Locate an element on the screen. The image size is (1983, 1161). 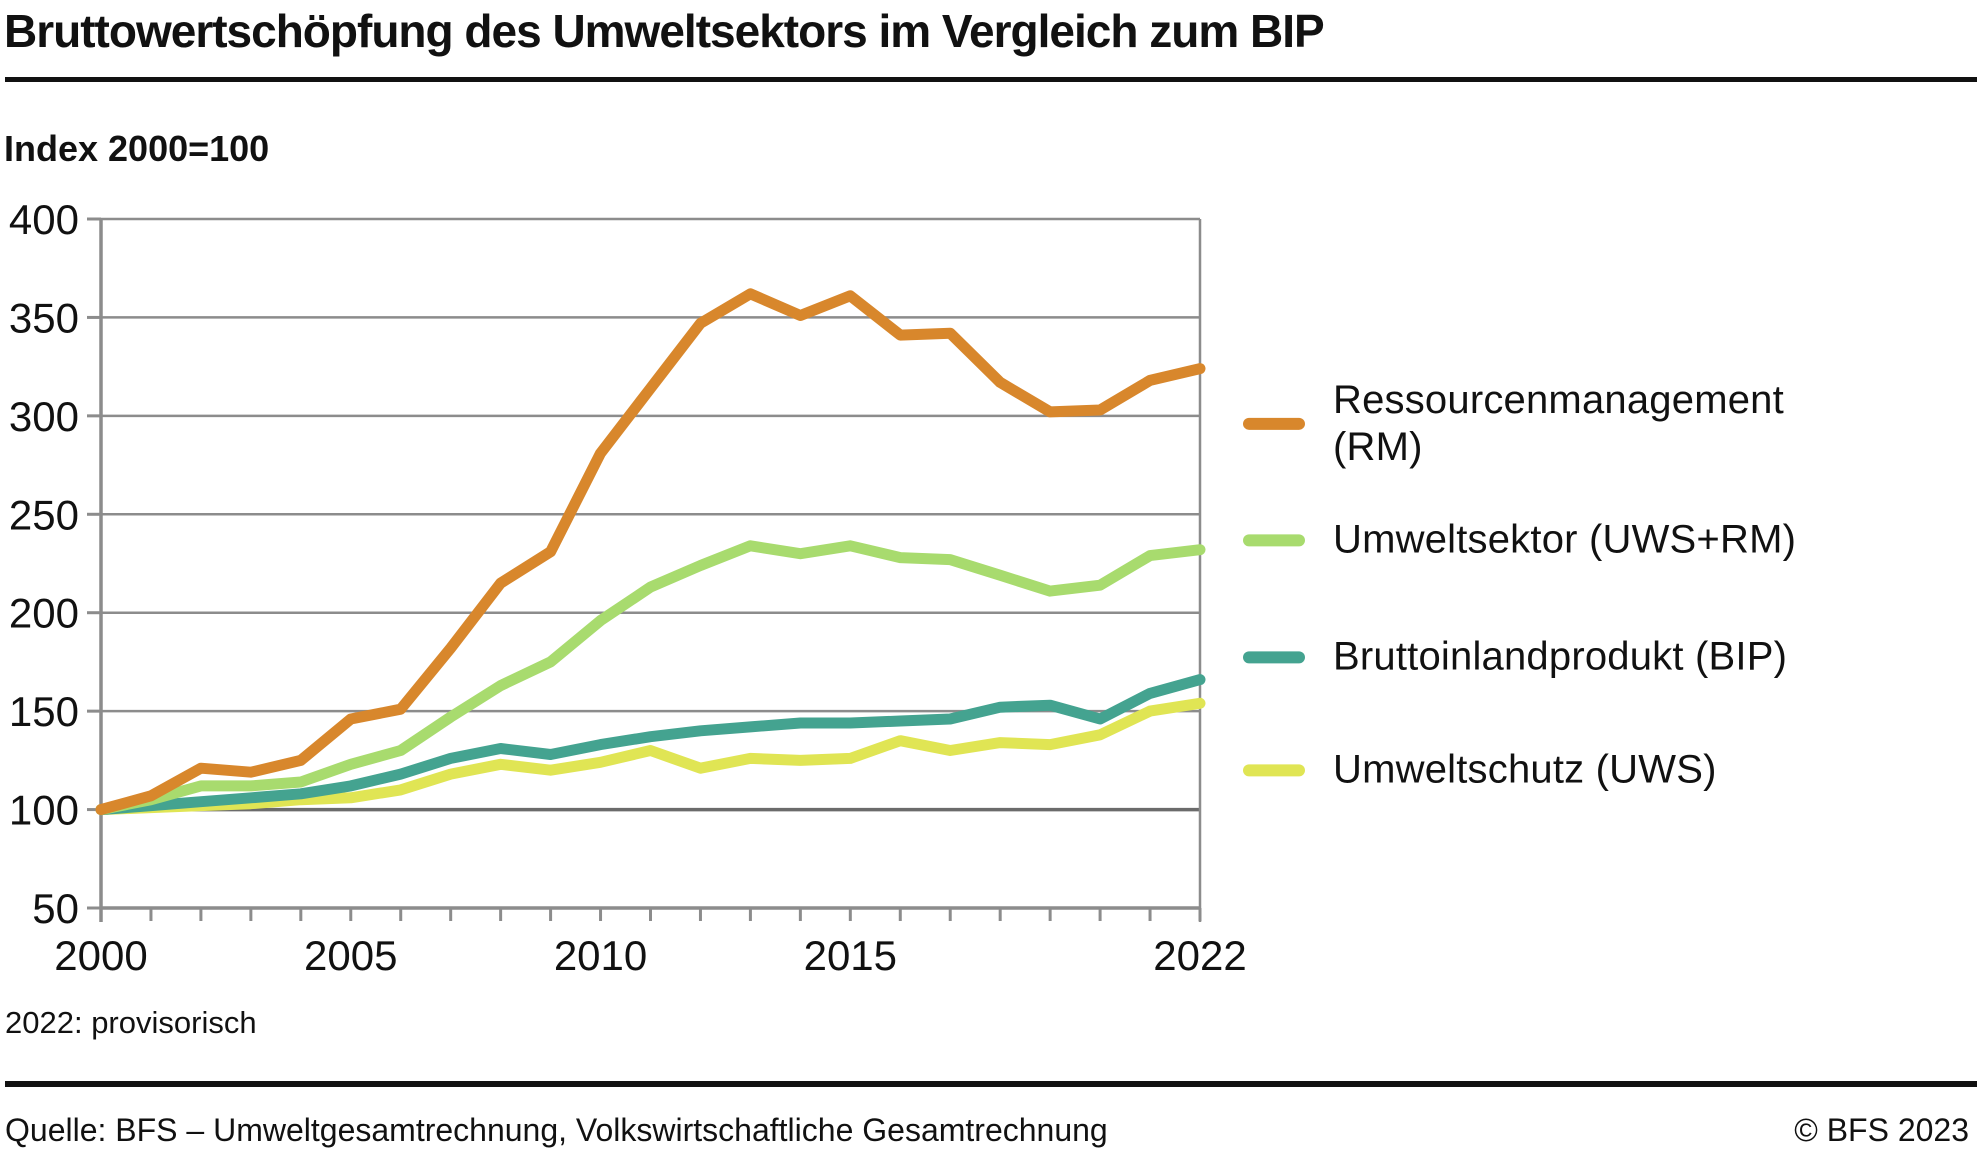
series-line-umweltschutz is located at coordinates (650, 756).